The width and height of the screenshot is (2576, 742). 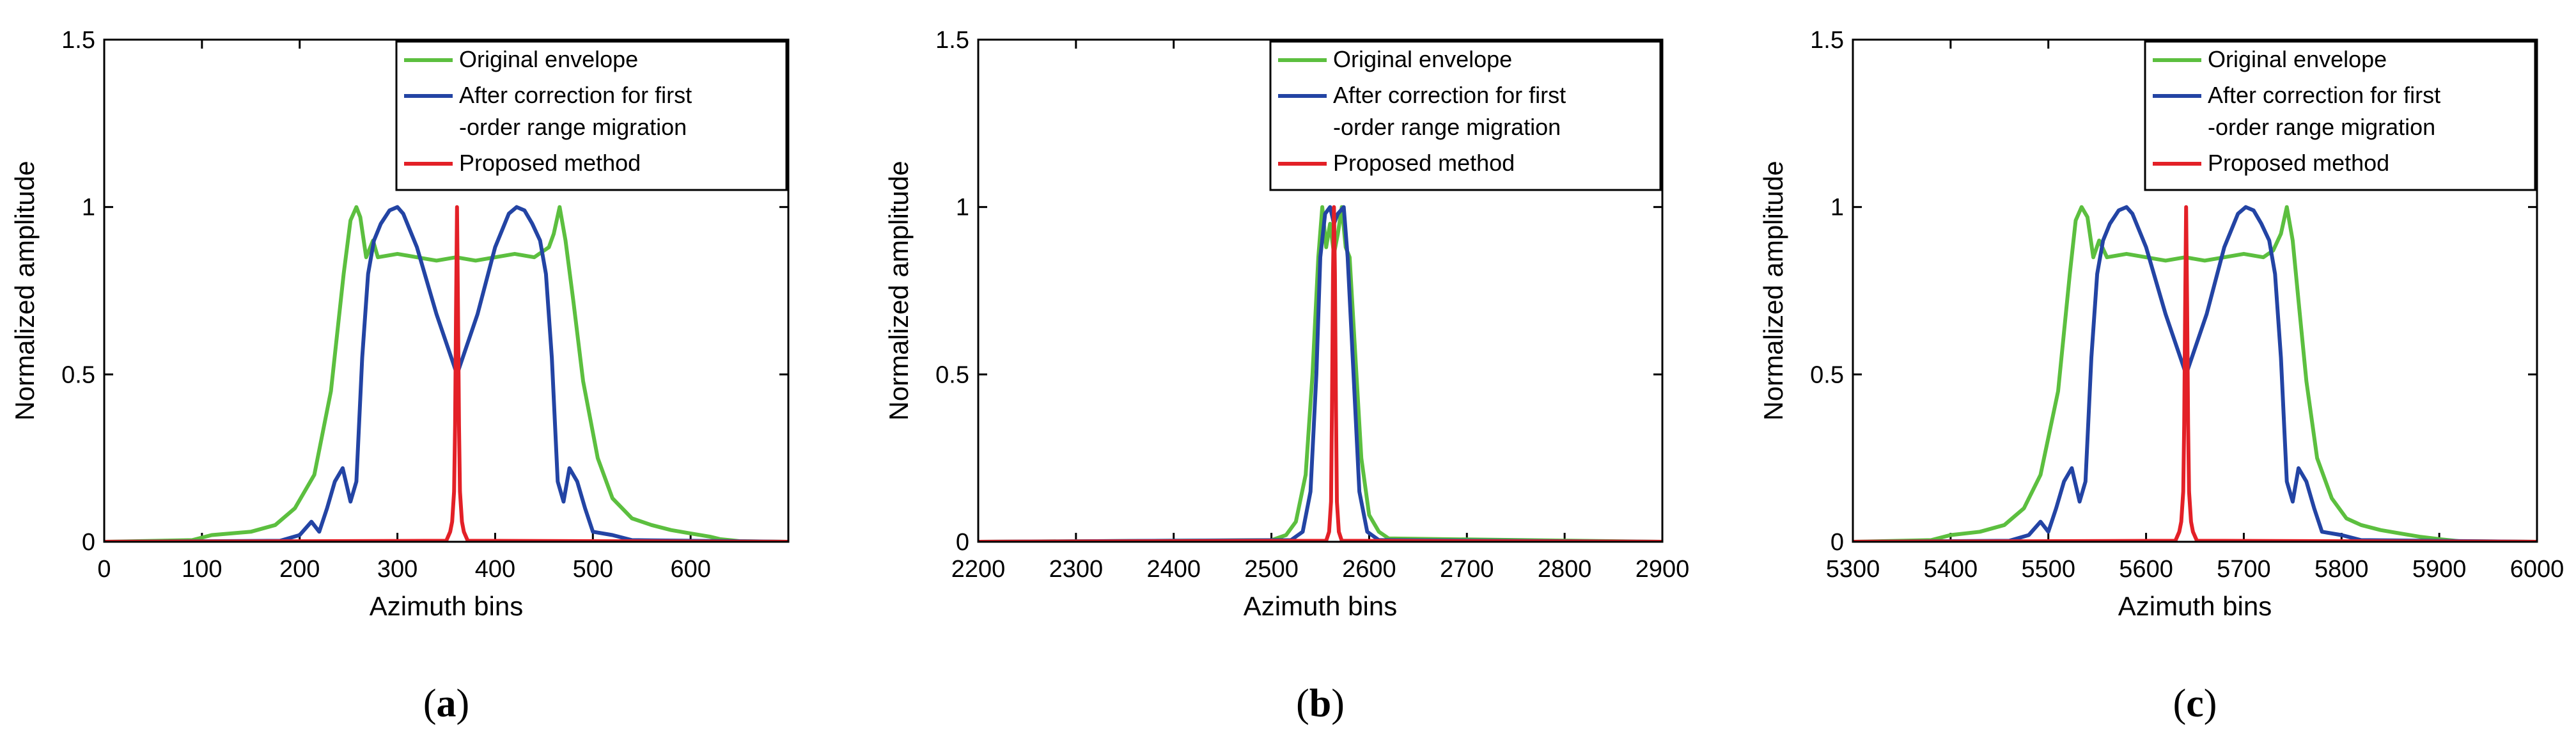 I want to click on x-tick-label: 2500, so click(x=1271, y=569).